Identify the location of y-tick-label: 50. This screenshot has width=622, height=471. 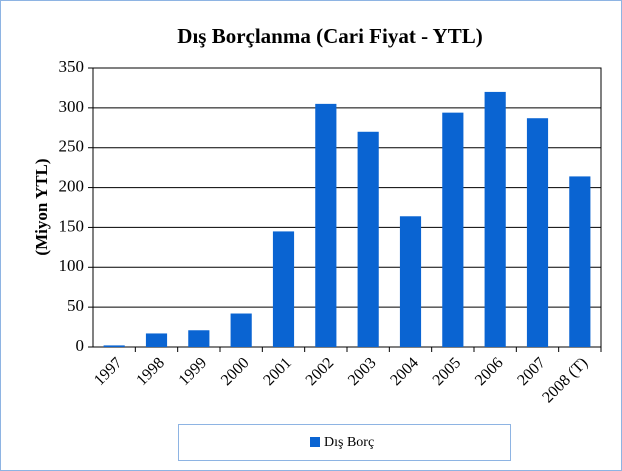
(75, 305).